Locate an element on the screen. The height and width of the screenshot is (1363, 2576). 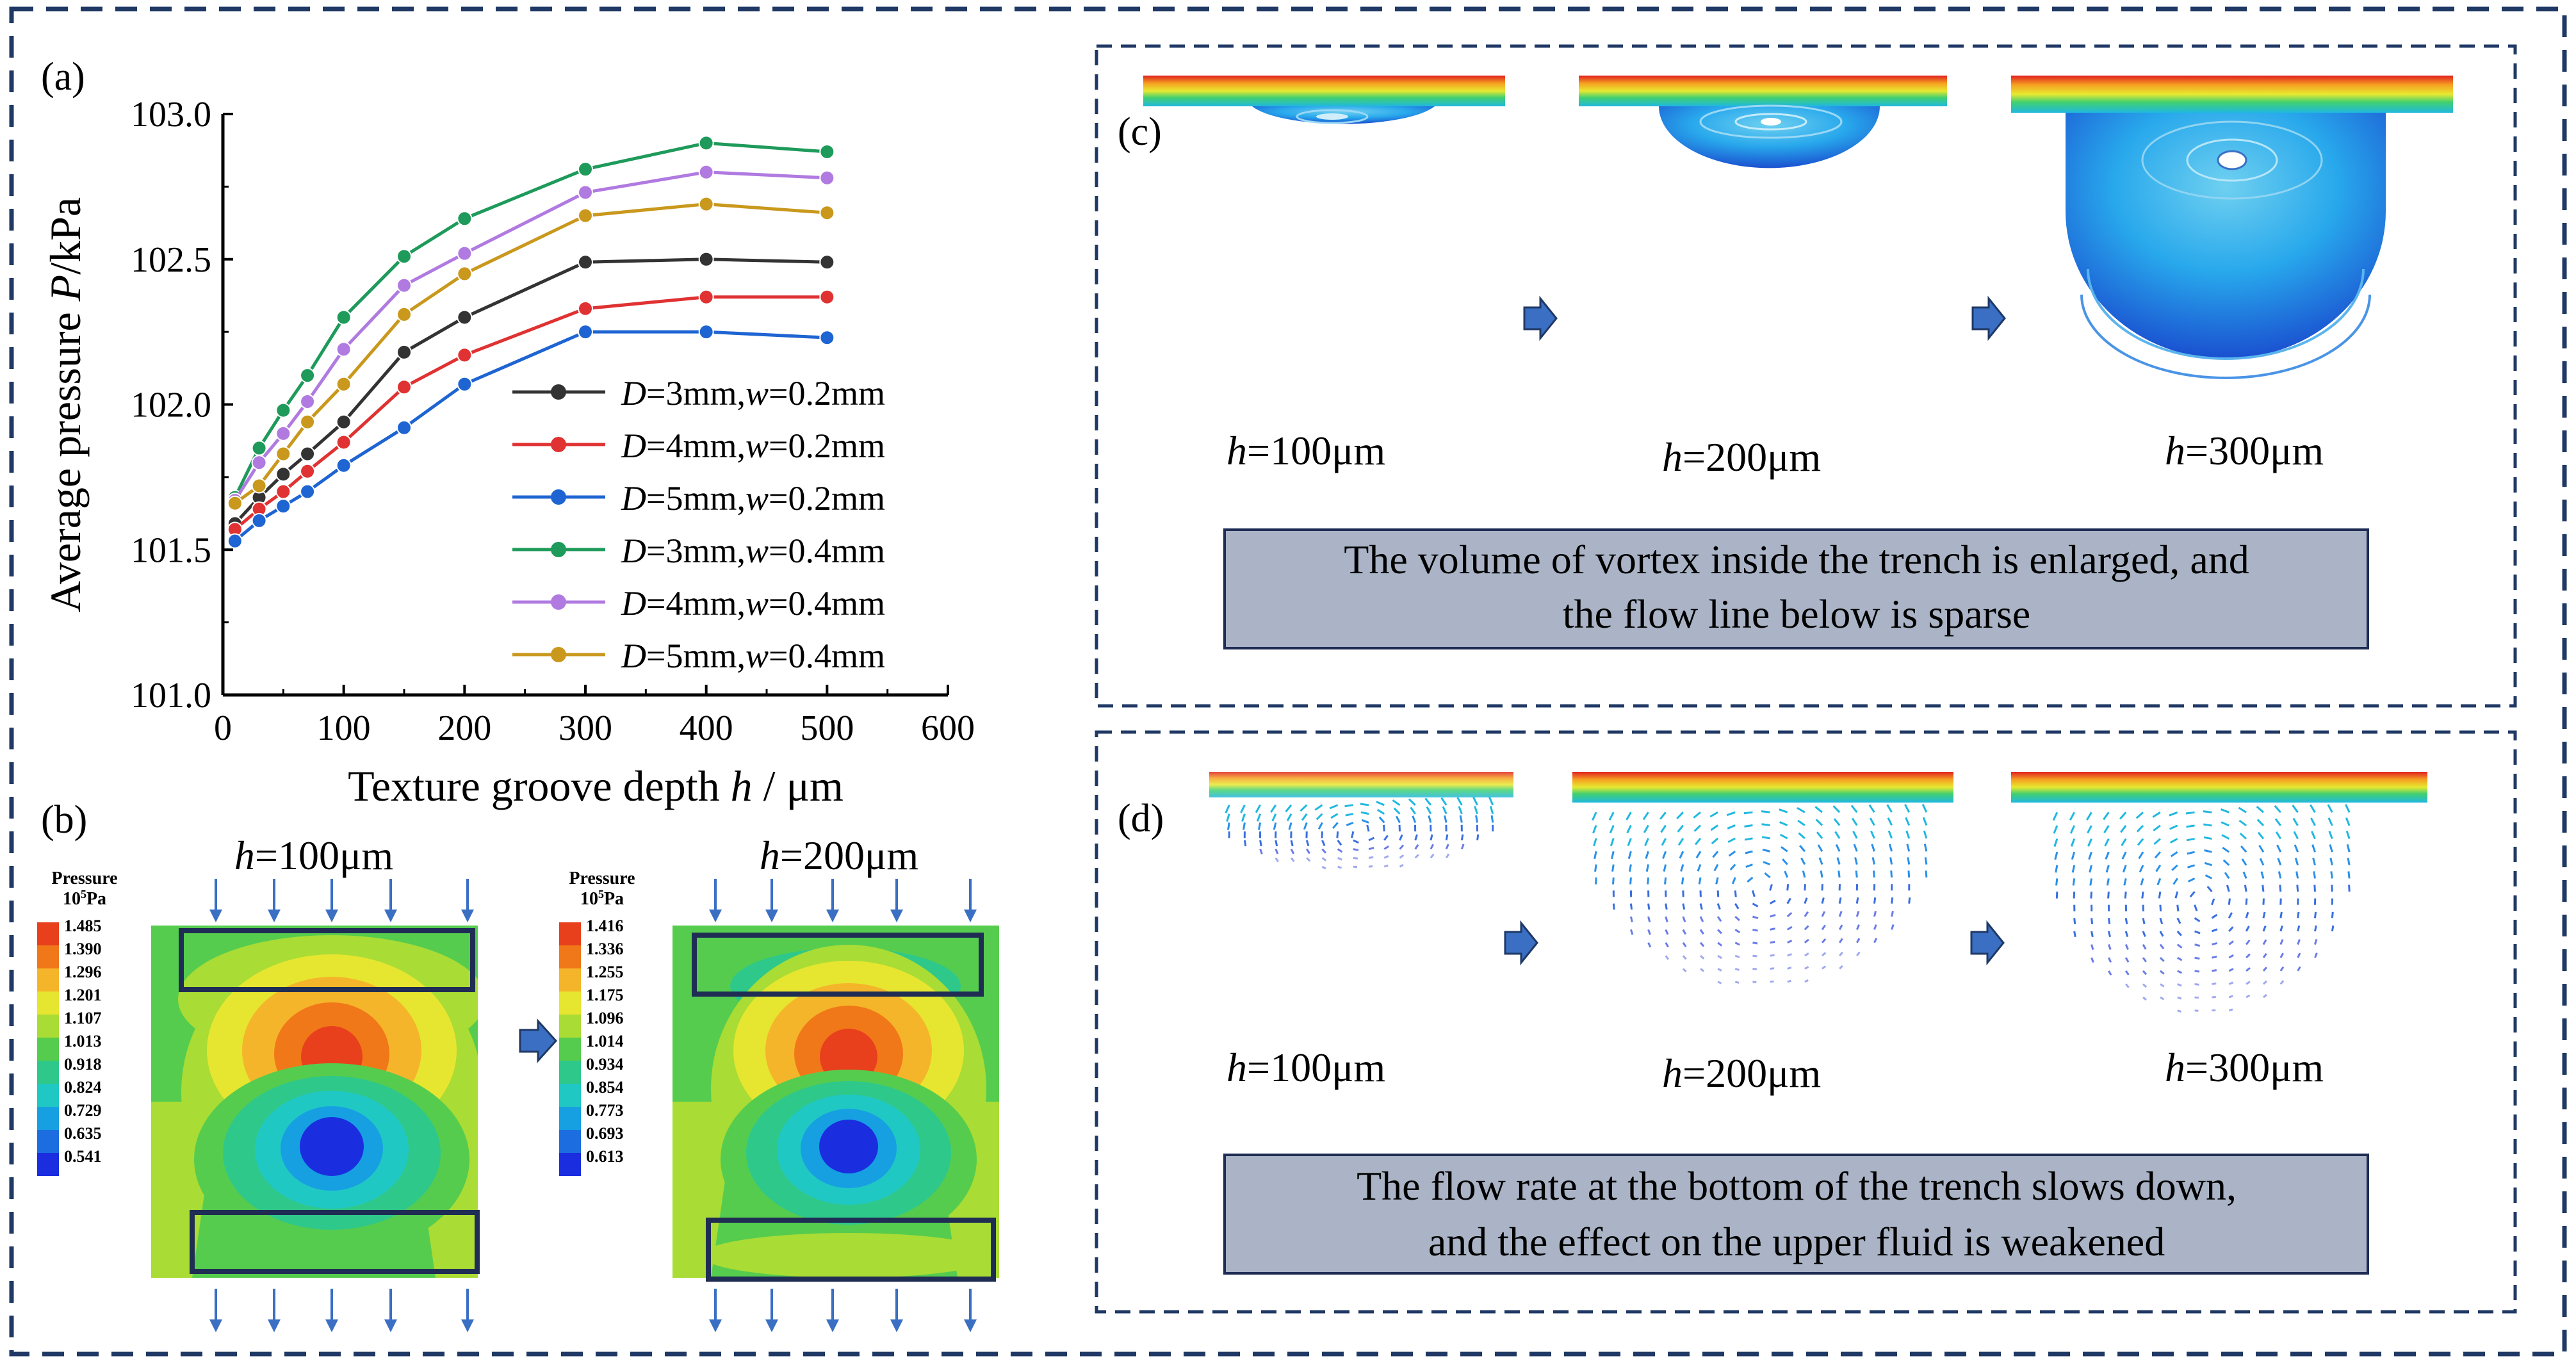
scale-label: 0.541 is located at coordinates (83, 1156).